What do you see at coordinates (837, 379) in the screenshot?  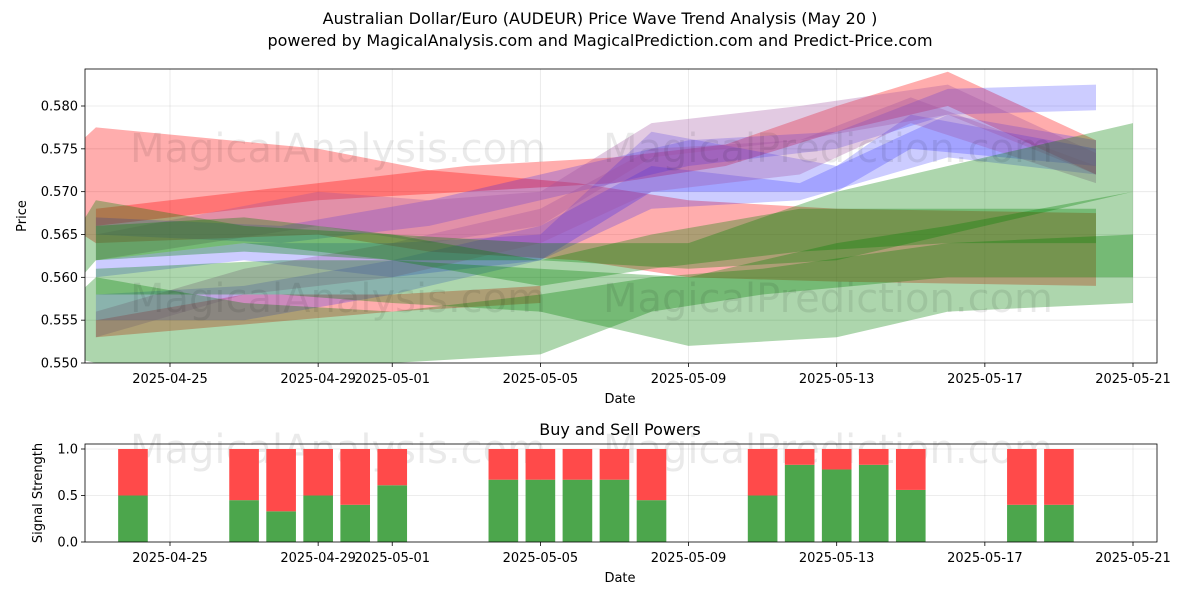 I see `price-x-tick-label: 2025-05-13` at bounding box center [837, 379].